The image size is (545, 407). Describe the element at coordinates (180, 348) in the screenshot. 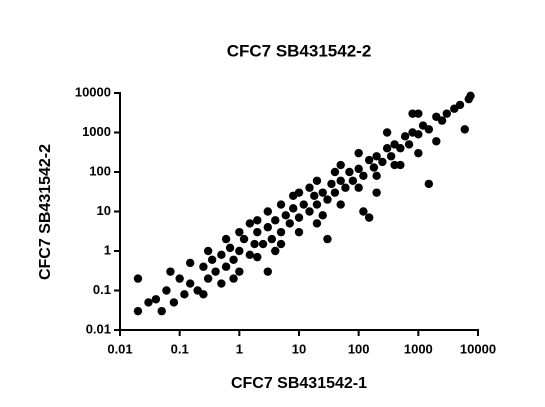

I see `x-tick-label: 0.1` at that location.